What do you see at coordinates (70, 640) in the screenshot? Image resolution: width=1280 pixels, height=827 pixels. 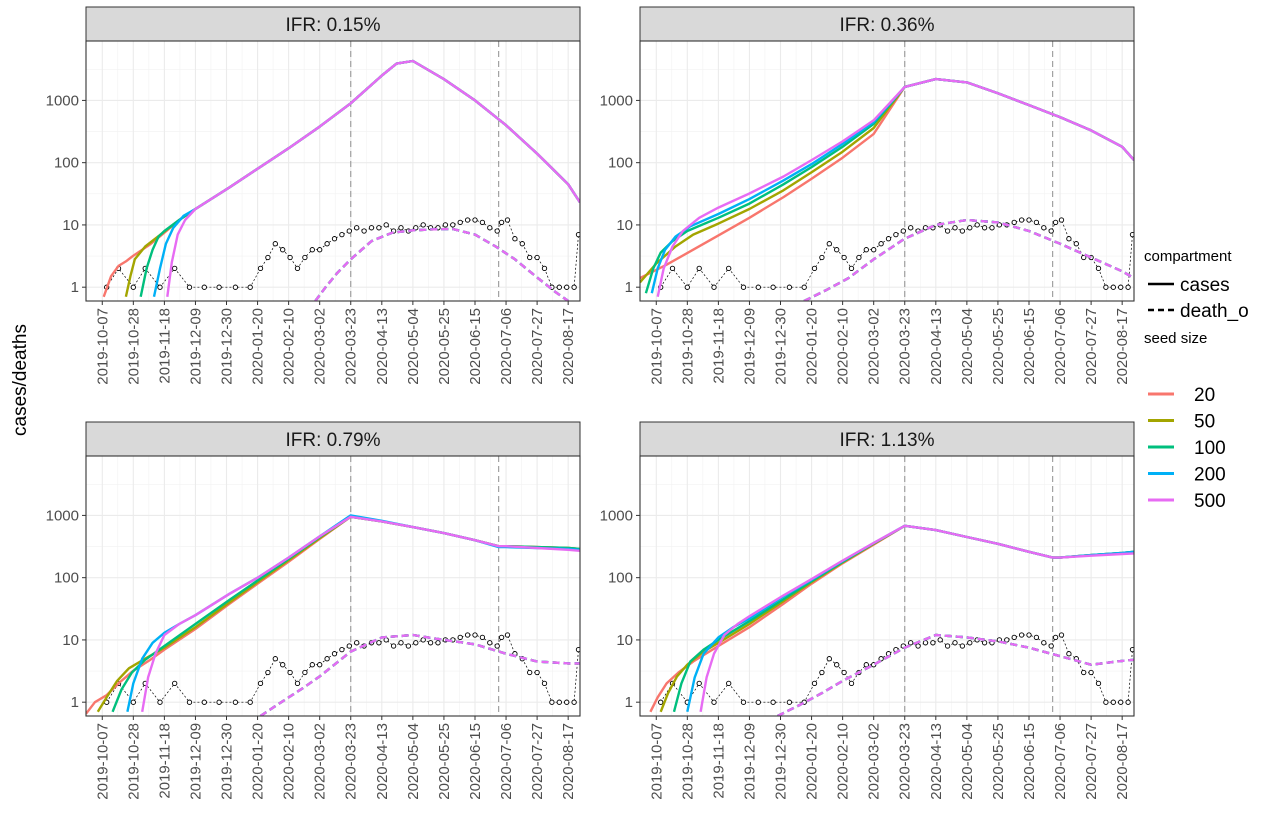 I see `y-tick-label: 10` at bounding box center [70, 640].